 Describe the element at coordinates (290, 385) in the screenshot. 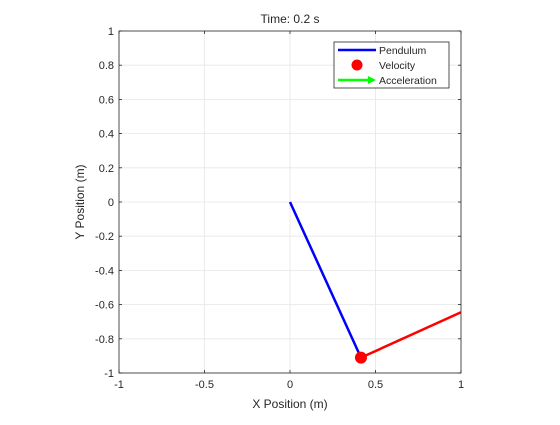

I see `x-tick-label: 0` at that location.